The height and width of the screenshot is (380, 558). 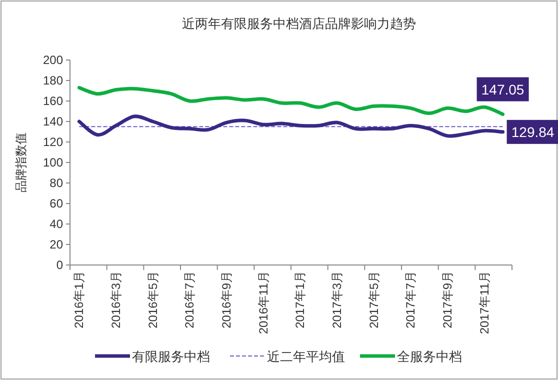 What do you see at coordinates (53, 142) in the screenshot?
I see `y-tick-label: 120` at bounding box center [53, 142].